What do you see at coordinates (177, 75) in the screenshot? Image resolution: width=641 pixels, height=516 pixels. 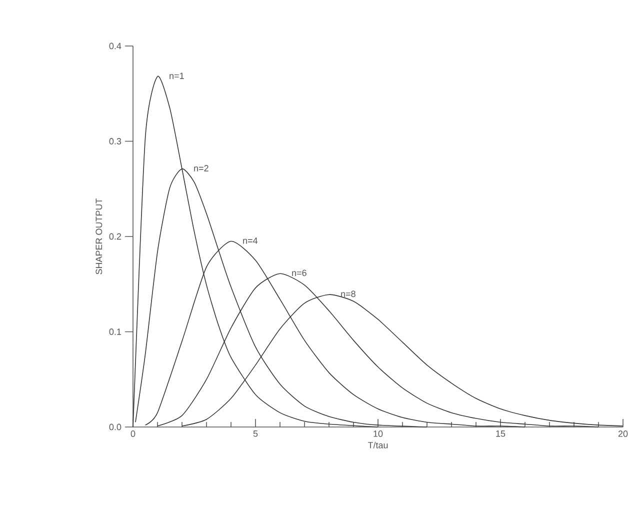 I see `series-label: n=1` at bounding box center [177, 75].